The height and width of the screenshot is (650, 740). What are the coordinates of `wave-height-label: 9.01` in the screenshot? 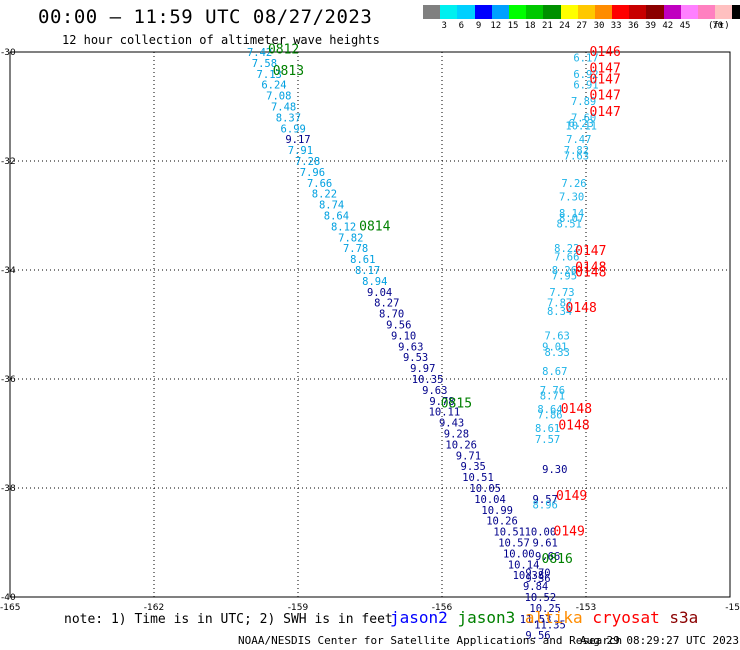 It's located at (554, 347).